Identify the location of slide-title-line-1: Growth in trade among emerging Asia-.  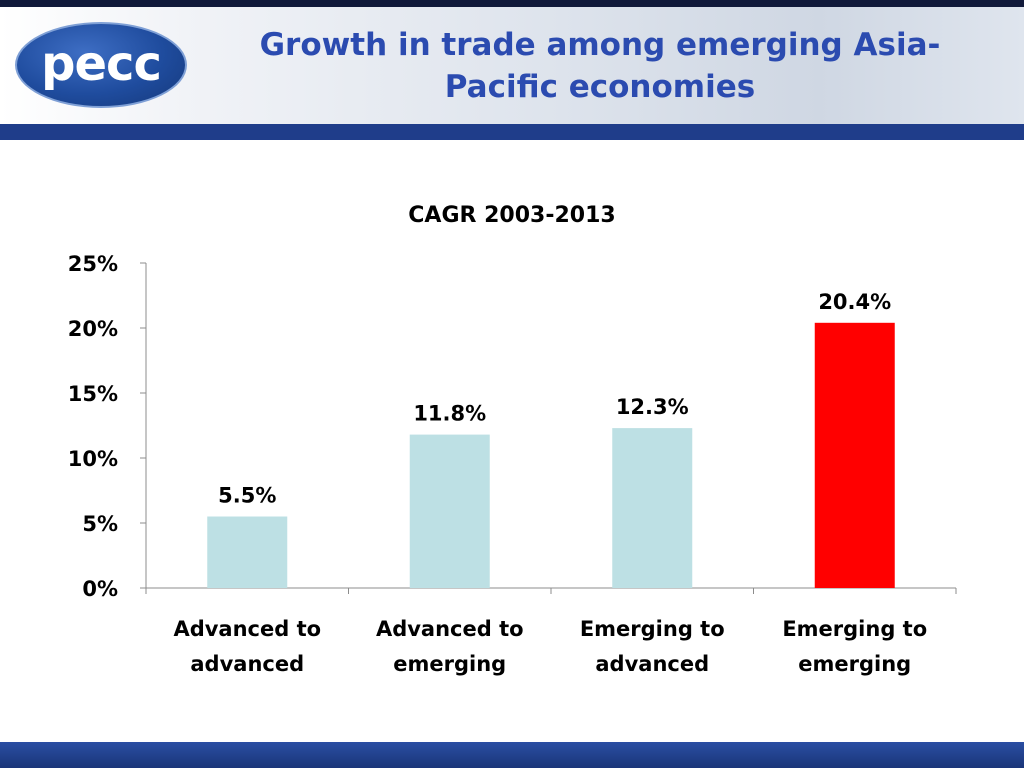
(600, 45).